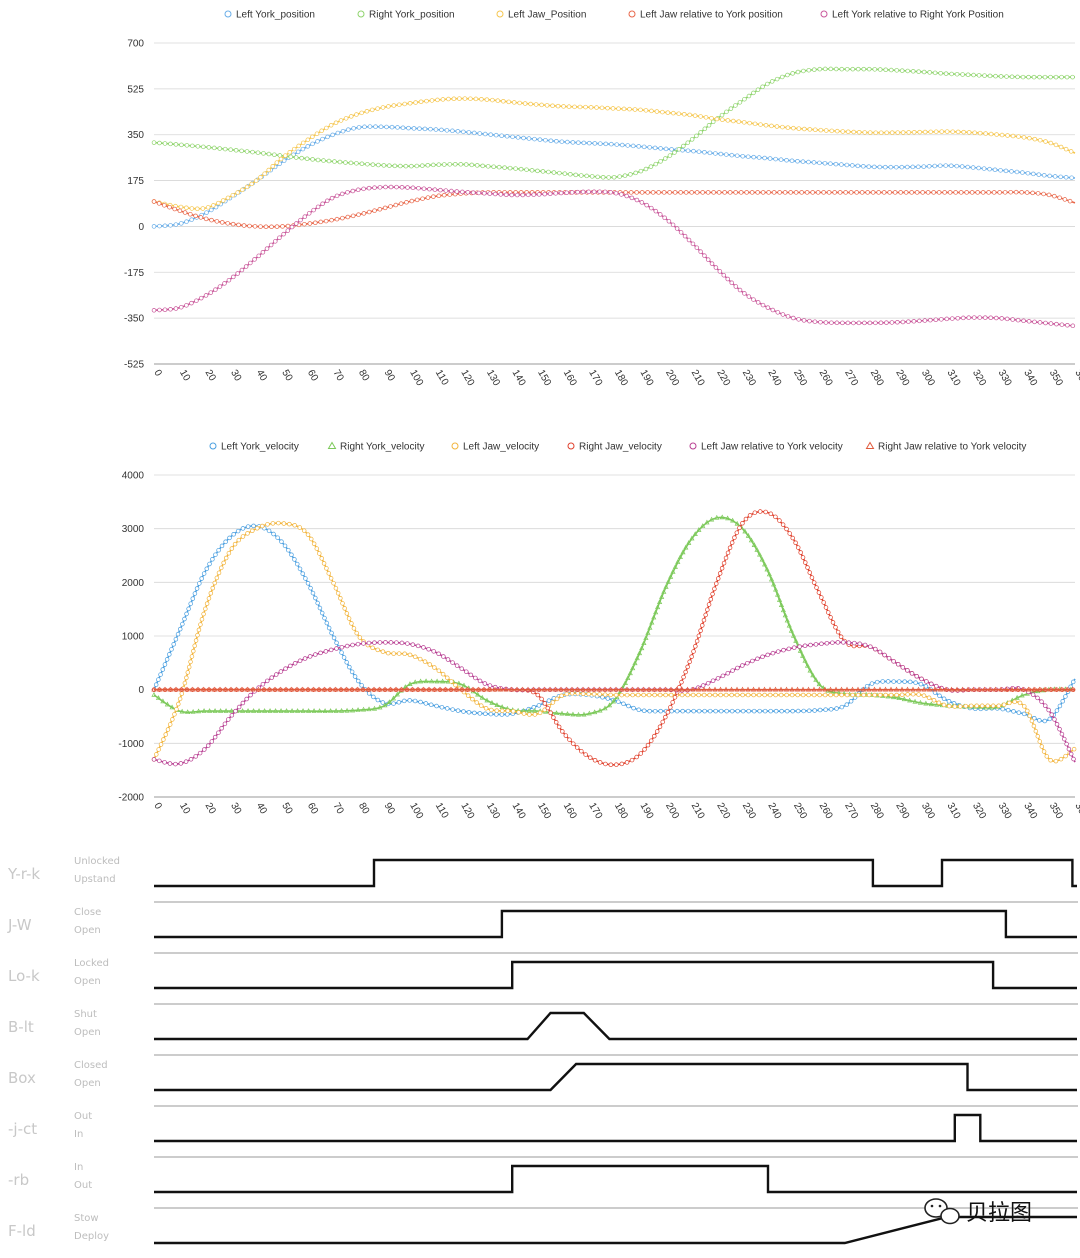 This screenshot has width=1080, height=1258. What do you see at coordinates (235, 809) in the screenshot?
I see `x-tick-label: 30` at bounding box center [235, 809].